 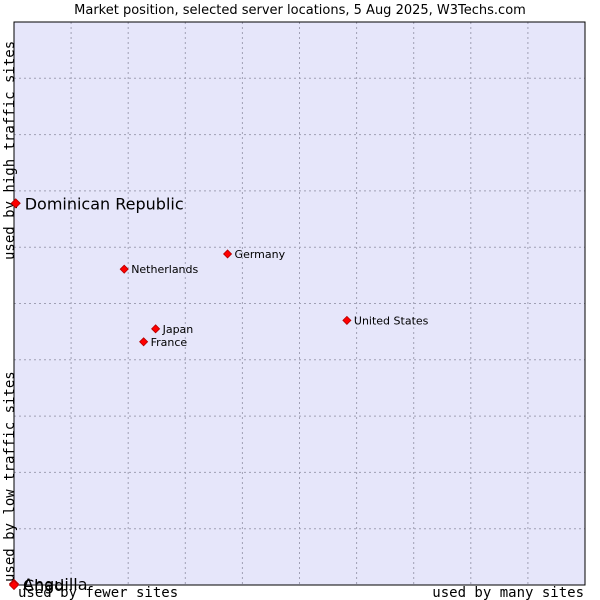 I want to click on point-label-chad: Chad, so click(x=43, y=585).